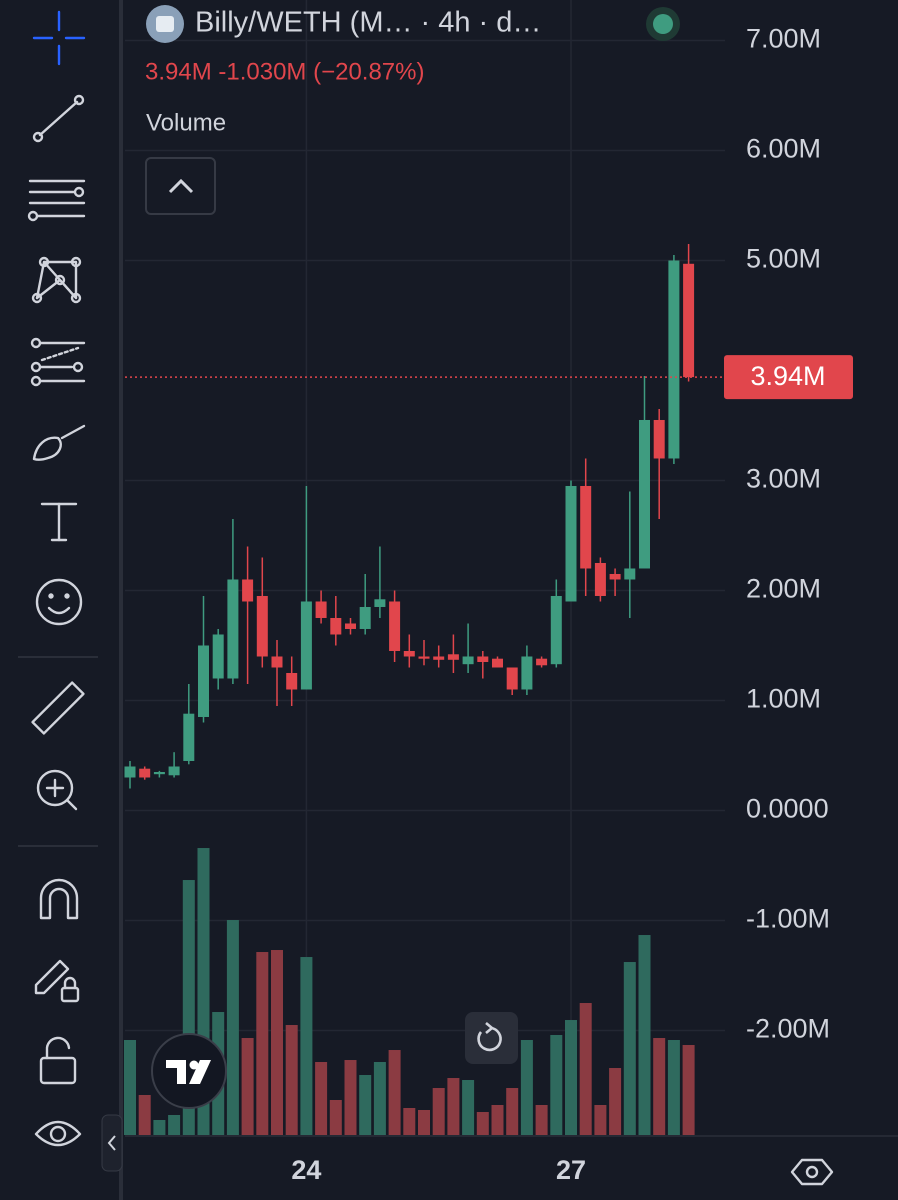 Image resolution: width=898 pixels, height=1200 pixels. Describe the element at coordinates (788, 919) in the screenshot. I see `y-tick-label: -1.00M` at that location.